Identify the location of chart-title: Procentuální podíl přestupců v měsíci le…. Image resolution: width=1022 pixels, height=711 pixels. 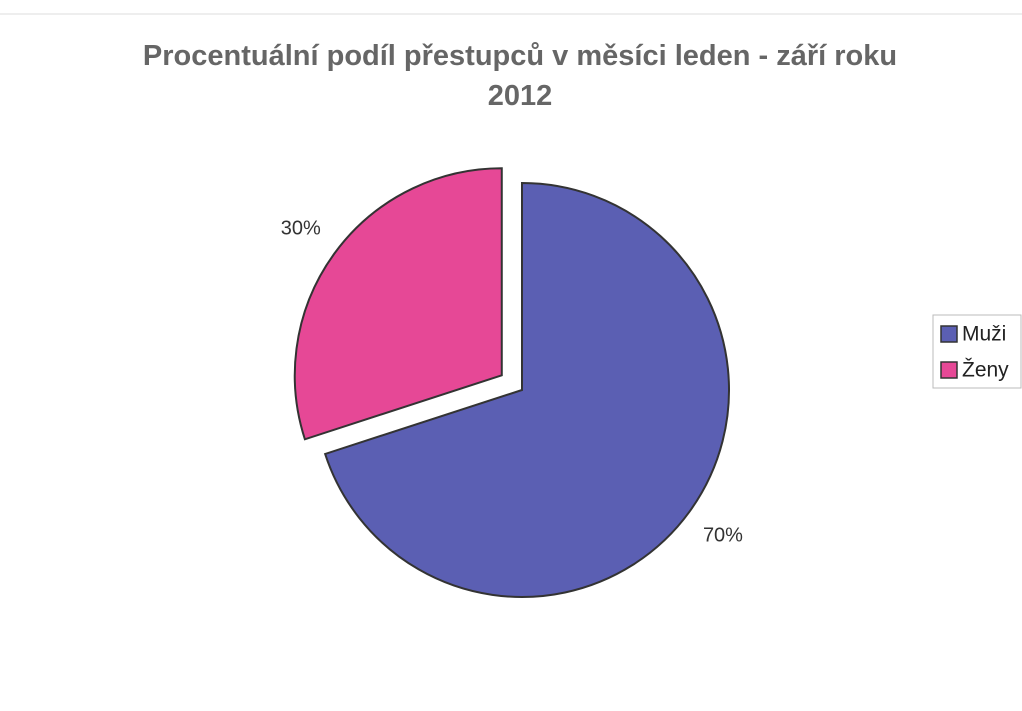
(520, 76).